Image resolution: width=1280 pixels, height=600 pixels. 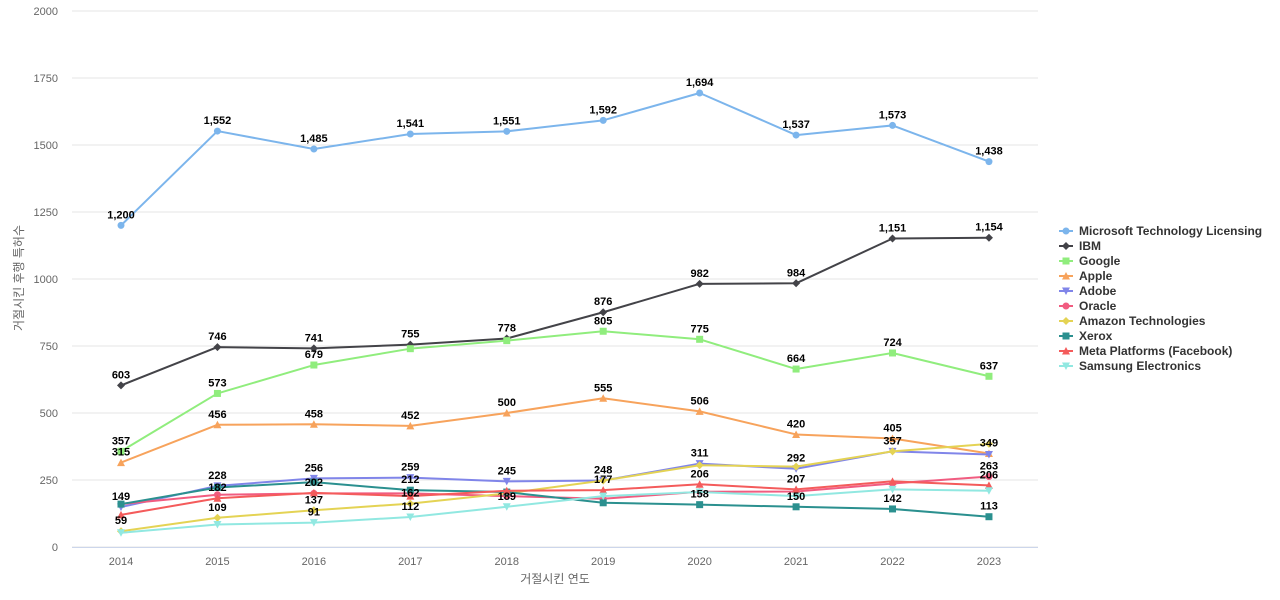 I want to click on legend-item: Google, so click(x=1090, y=261).